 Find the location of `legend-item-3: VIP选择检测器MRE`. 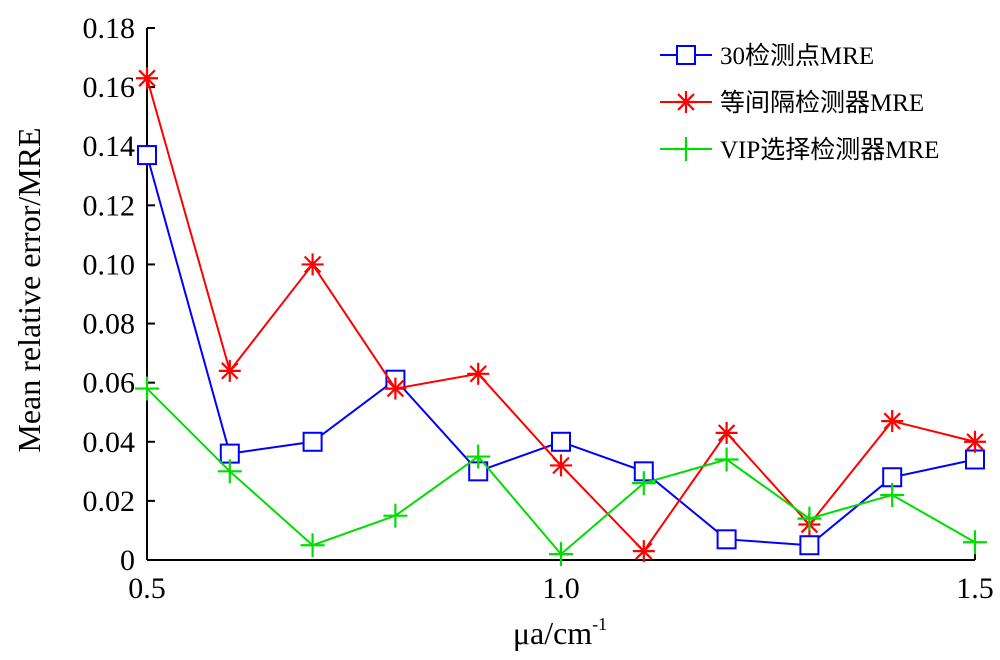

legend-item-3: VIP选择检测器MRE is located at coordinates (799, 150).